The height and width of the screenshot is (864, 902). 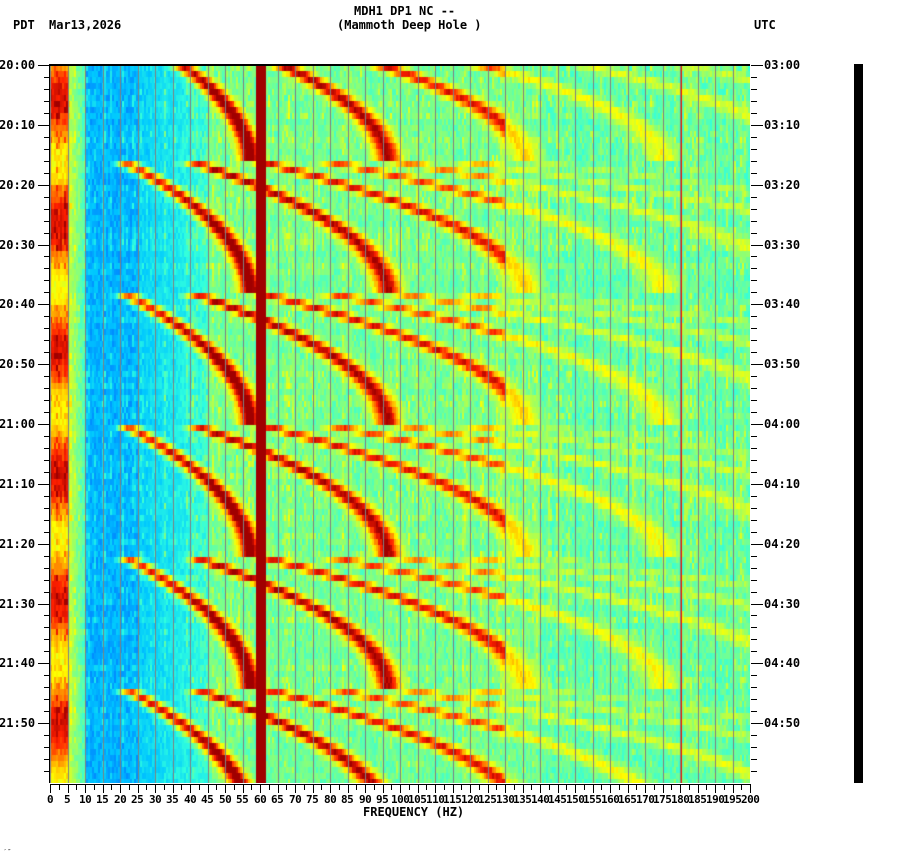 What do you see at coordinates (365, 799) in the screenshot?
I see `x-tick-label: 90` at bounding box center [365, 799].